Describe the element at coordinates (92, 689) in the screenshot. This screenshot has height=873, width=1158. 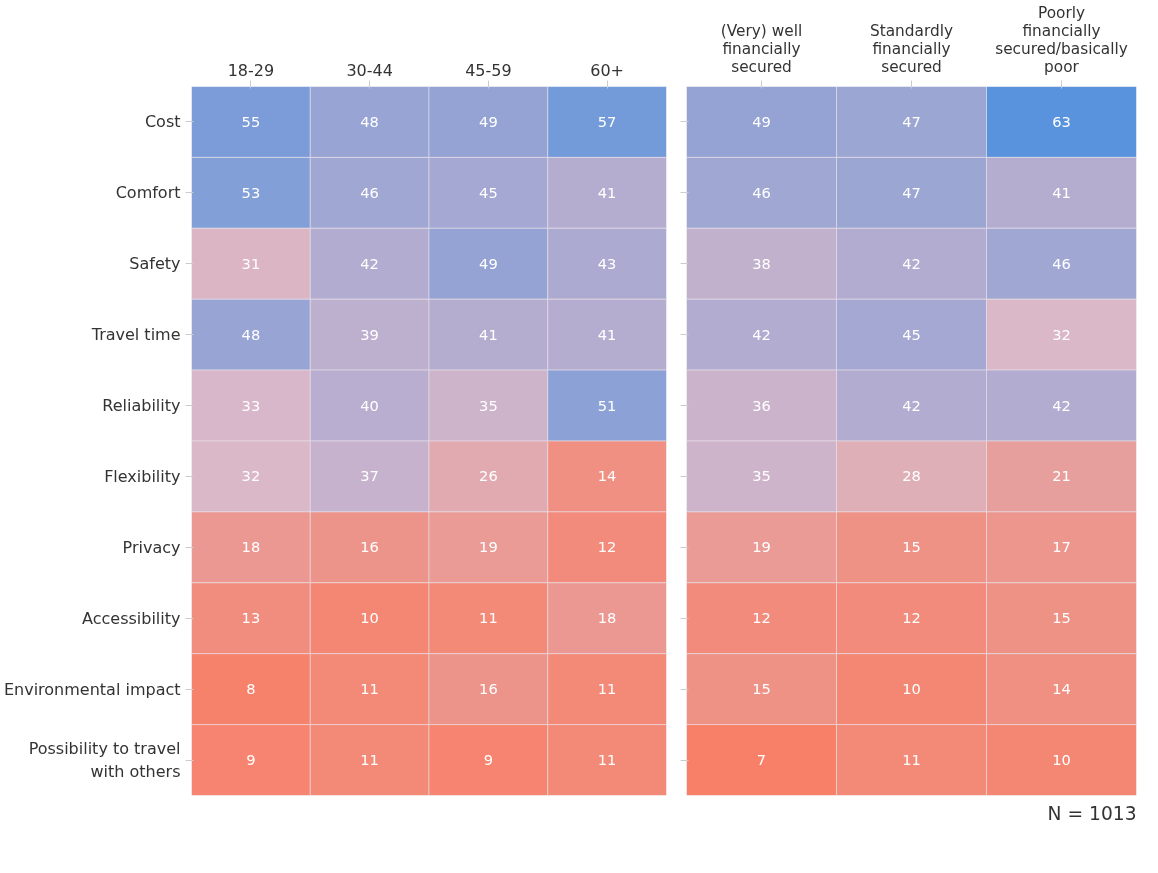
I see `y-tick-label: Environmental impact` at that location.